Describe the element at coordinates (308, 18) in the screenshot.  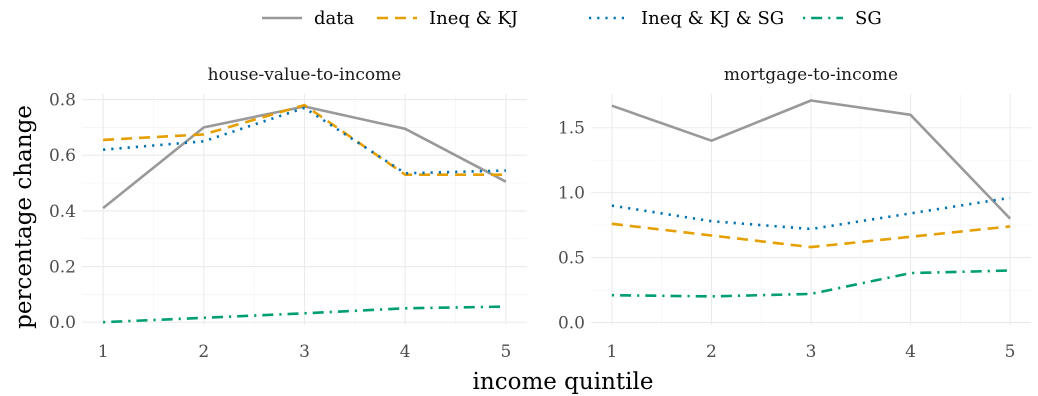
I see `legend-item-data: data` at that location.